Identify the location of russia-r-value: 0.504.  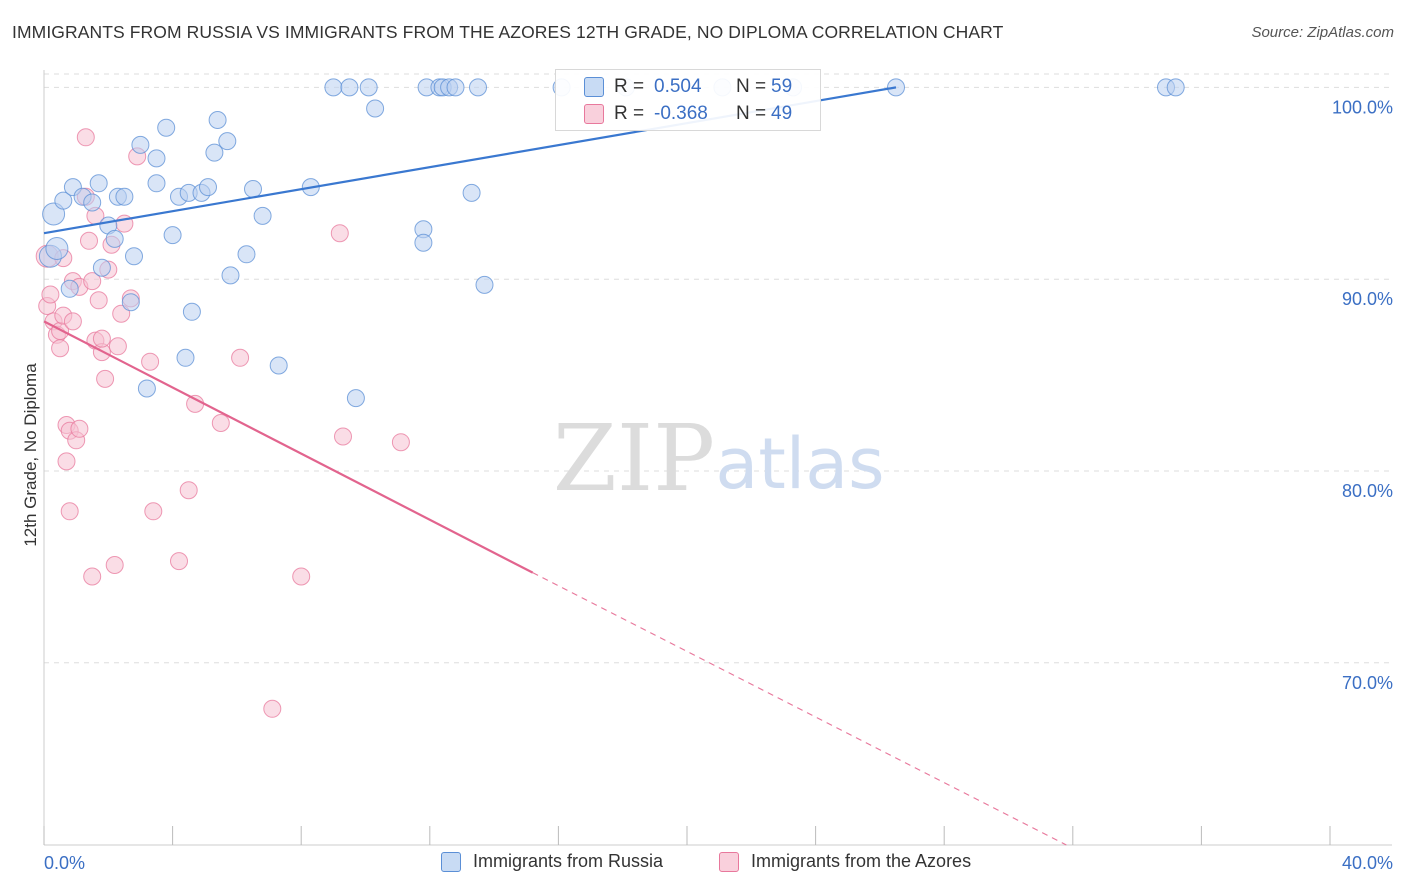
(678, 86).